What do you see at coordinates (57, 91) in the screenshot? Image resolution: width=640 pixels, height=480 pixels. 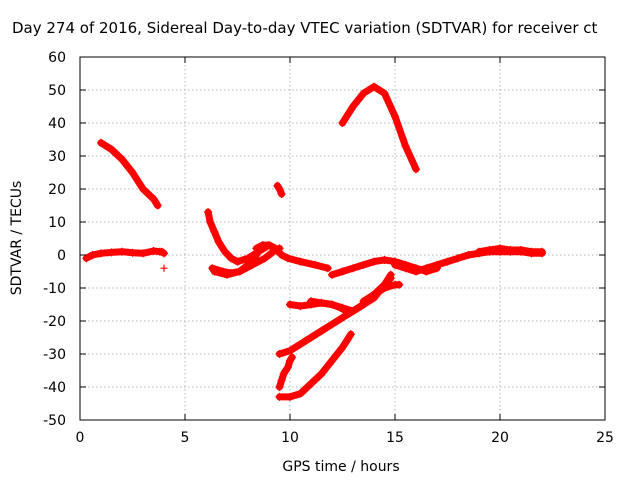 I see `y-tick-label: 50` at bounding box center [57, 91].